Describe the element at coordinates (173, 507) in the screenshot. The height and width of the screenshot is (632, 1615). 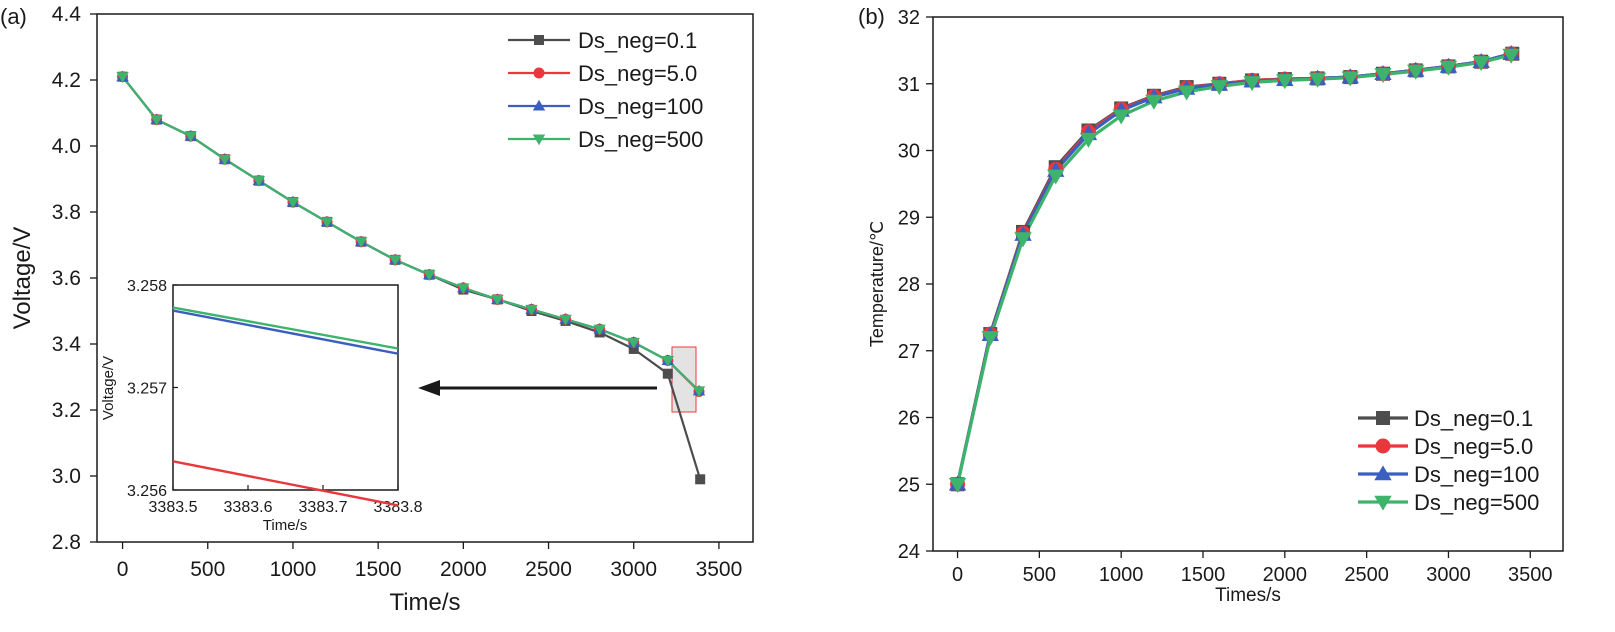
I see `inset-x-tick-label: 3383.5` at that location.